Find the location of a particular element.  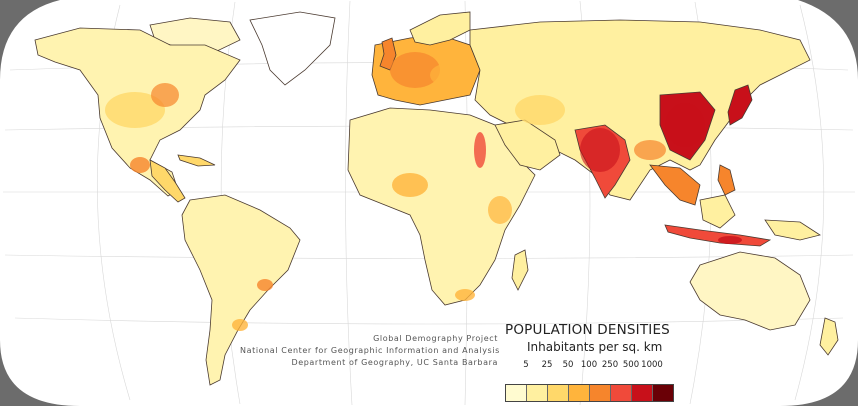

legend-ticks: 5 25 50 100 250 500 1000 is located at coordinates (600, 365).